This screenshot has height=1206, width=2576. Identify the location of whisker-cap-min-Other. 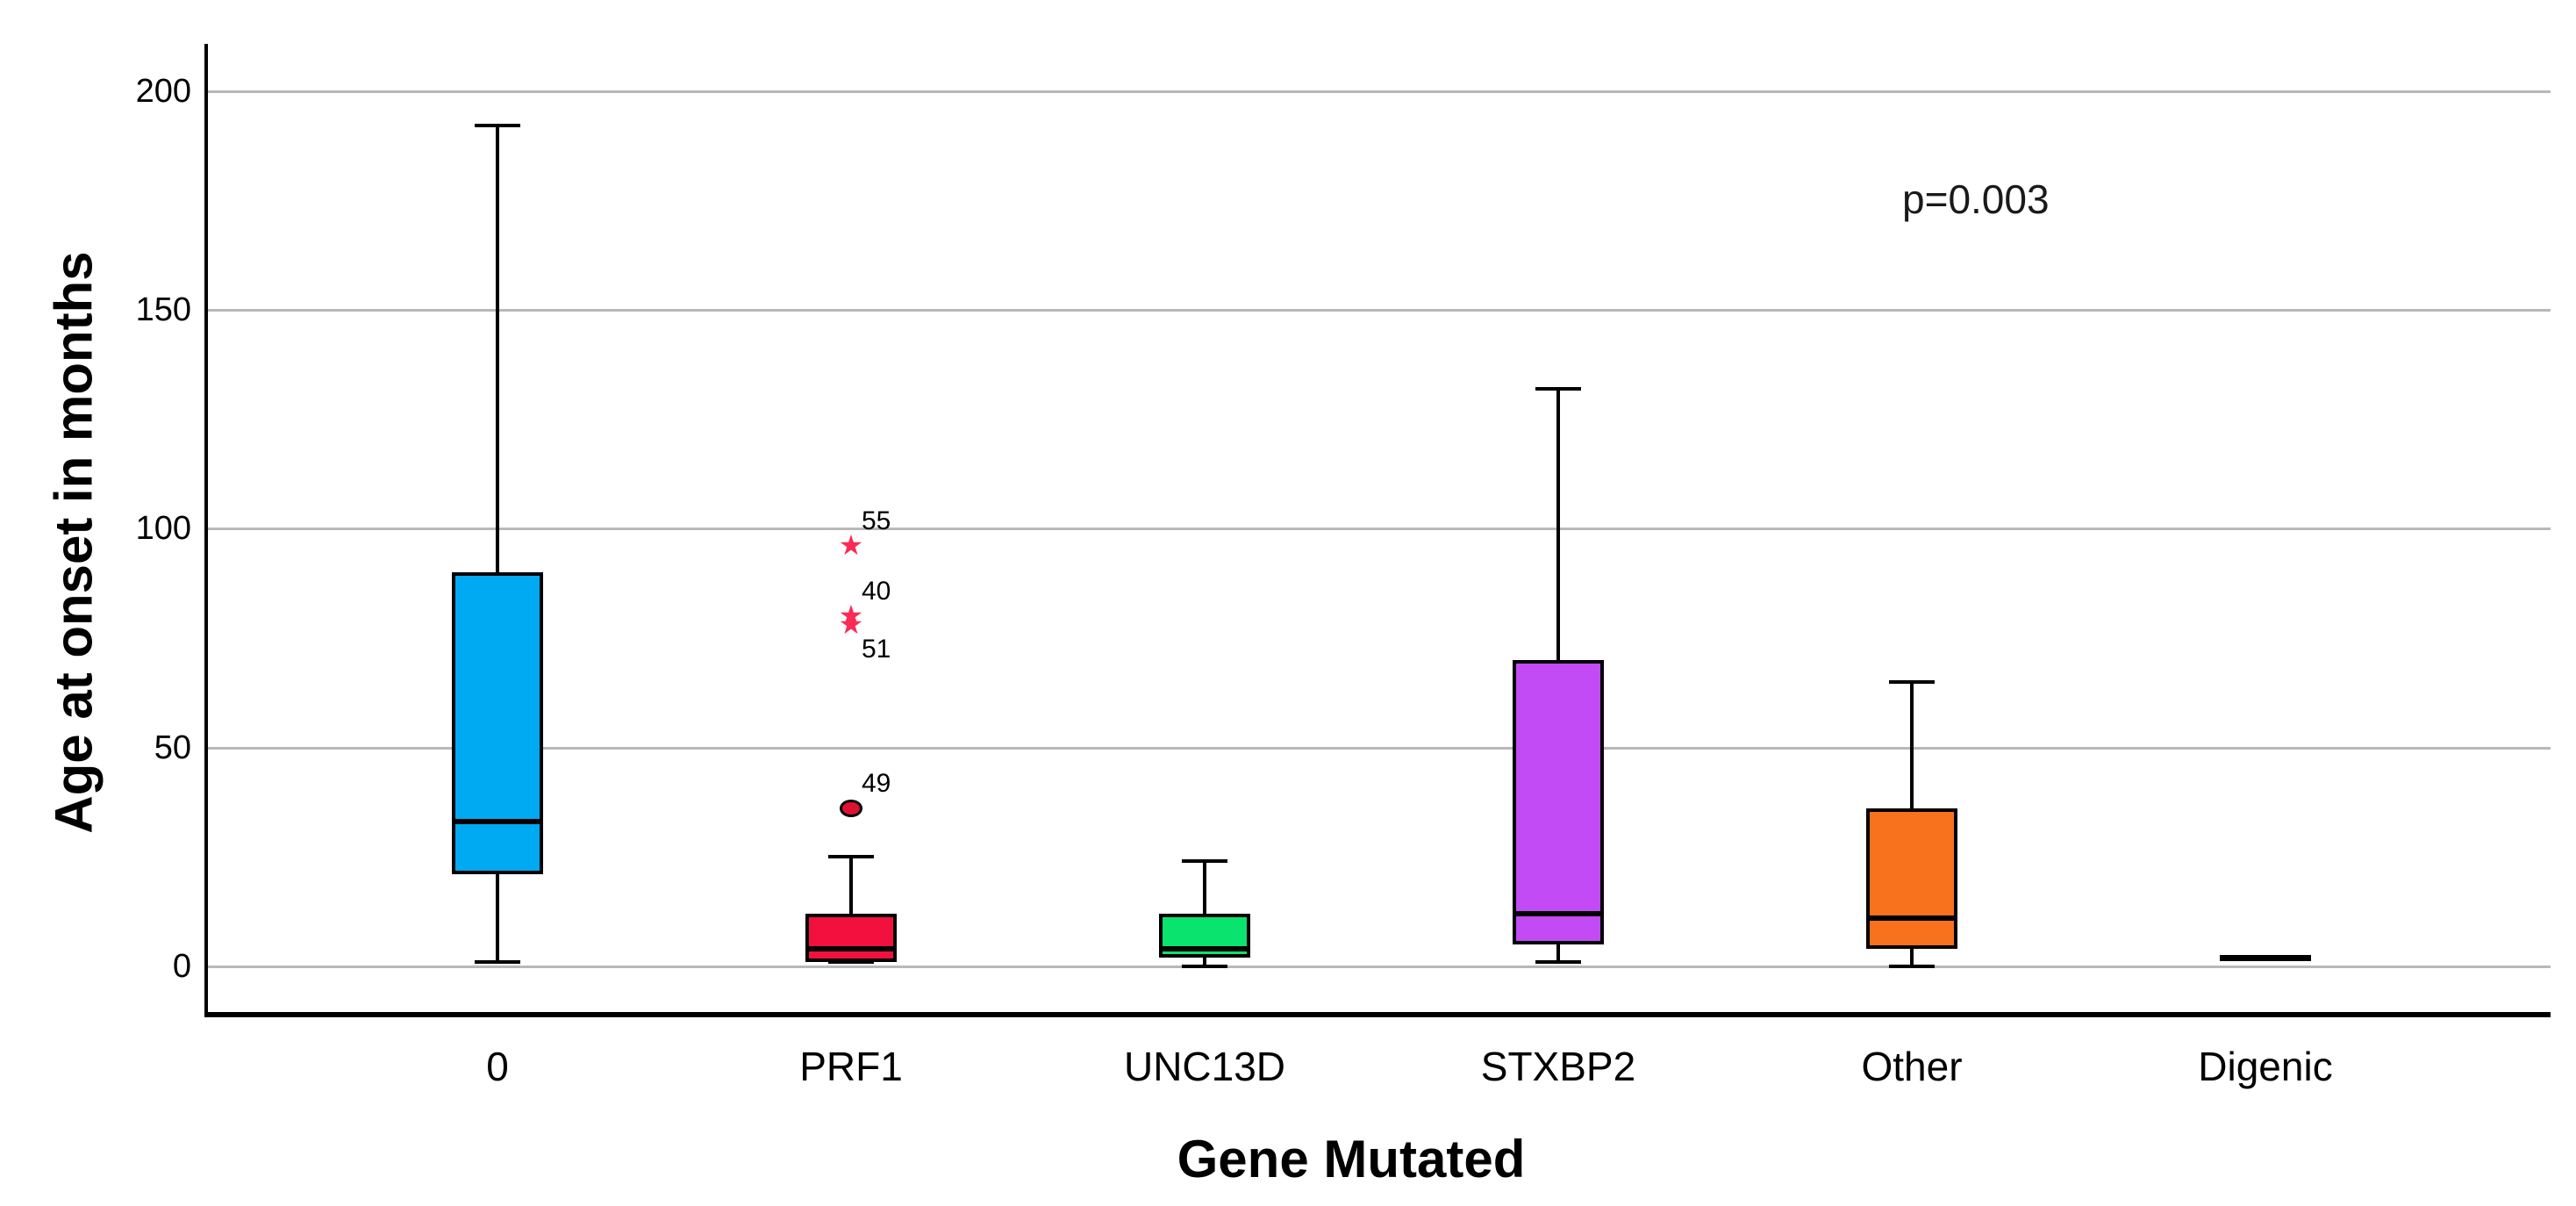
(1912, 967).